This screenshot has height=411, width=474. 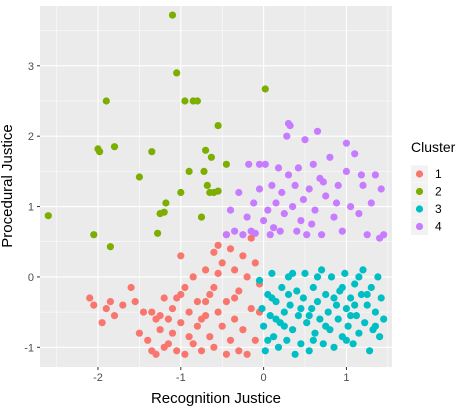 I want to click on y-axis-ticks: -1 0 1 2 3, so click(x=32, y=207).